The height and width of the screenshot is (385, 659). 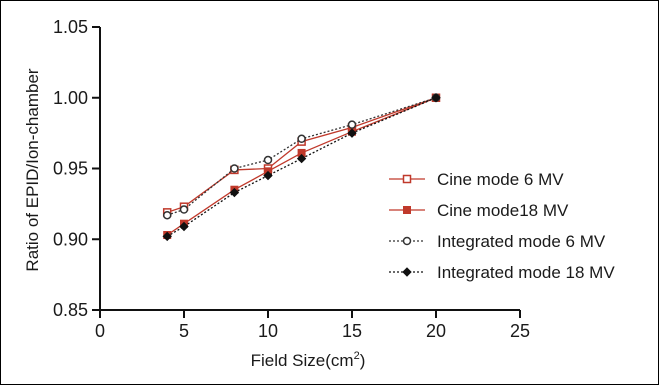 I want to click on y-tick-label: 1.00, so click(x=70, y=98).